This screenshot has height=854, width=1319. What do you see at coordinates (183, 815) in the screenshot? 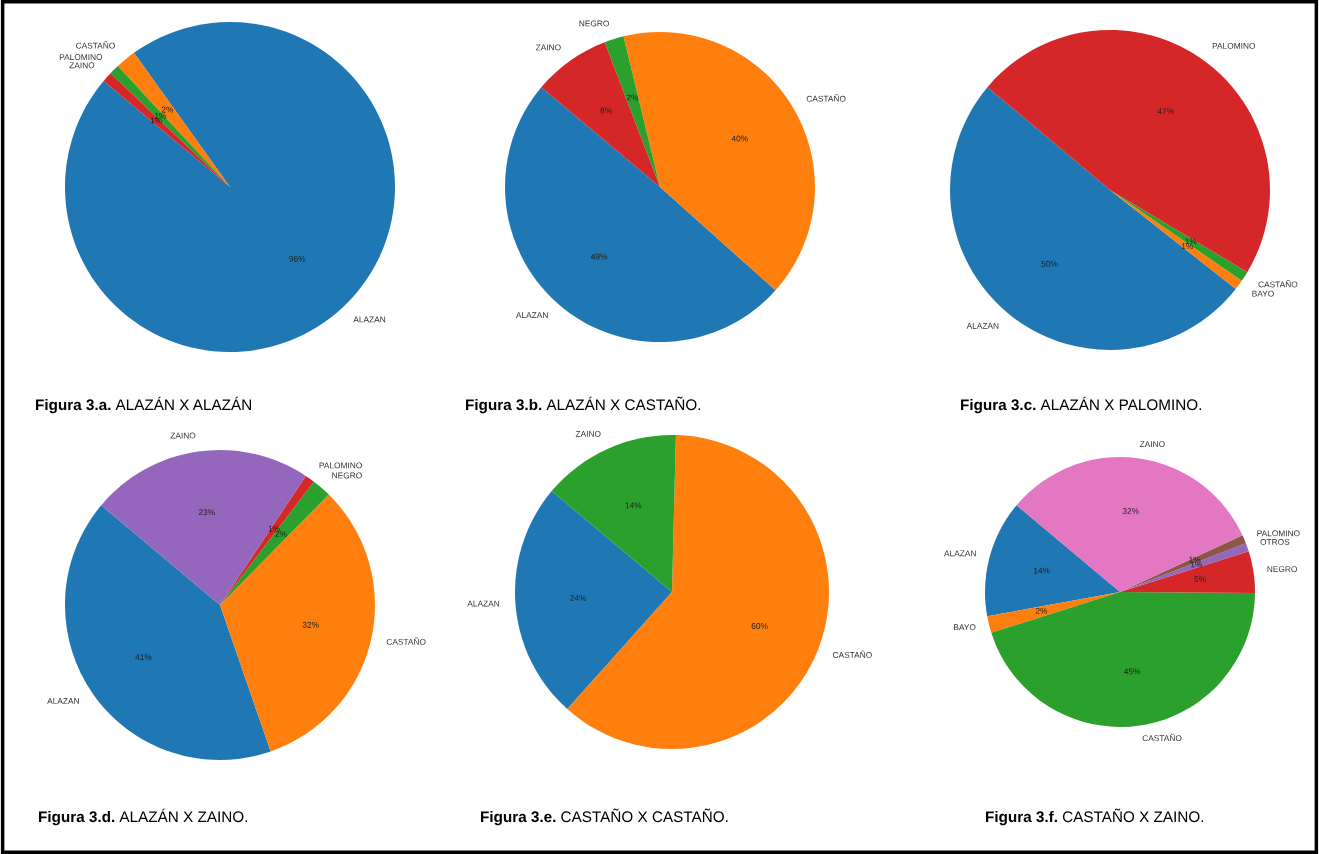
I see `text: ALAZÁN X ZAINO.` at bounding box center [183, 815].